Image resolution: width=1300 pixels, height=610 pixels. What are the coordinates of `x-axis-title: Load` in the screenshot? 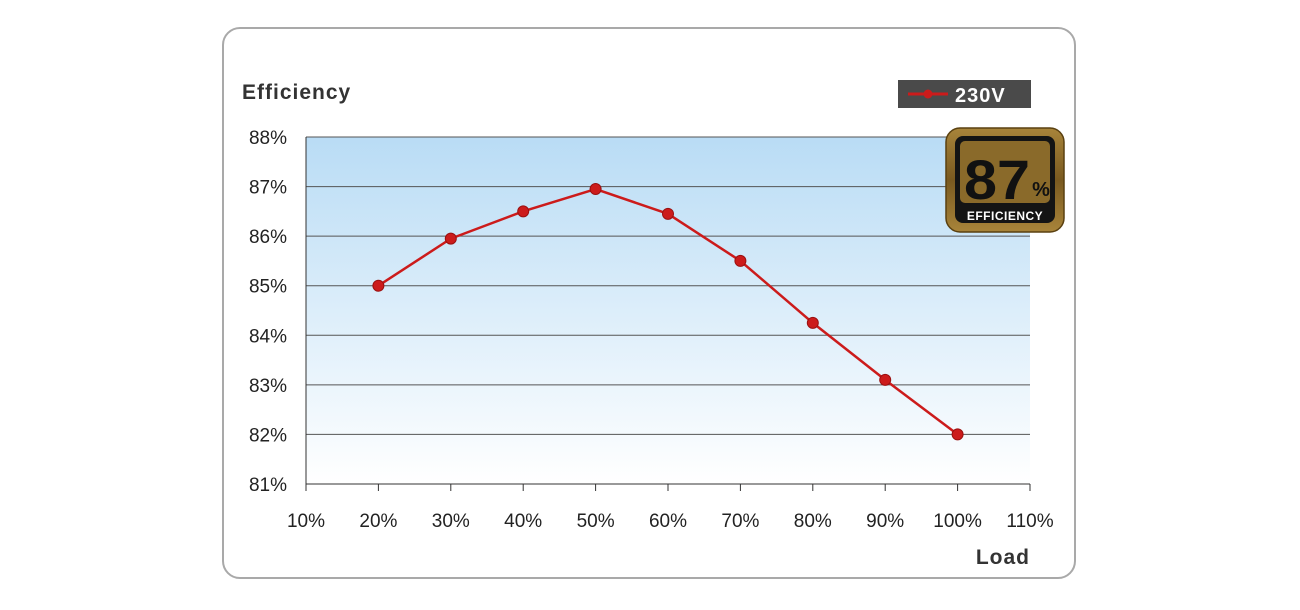 It's located at (1003, 557).